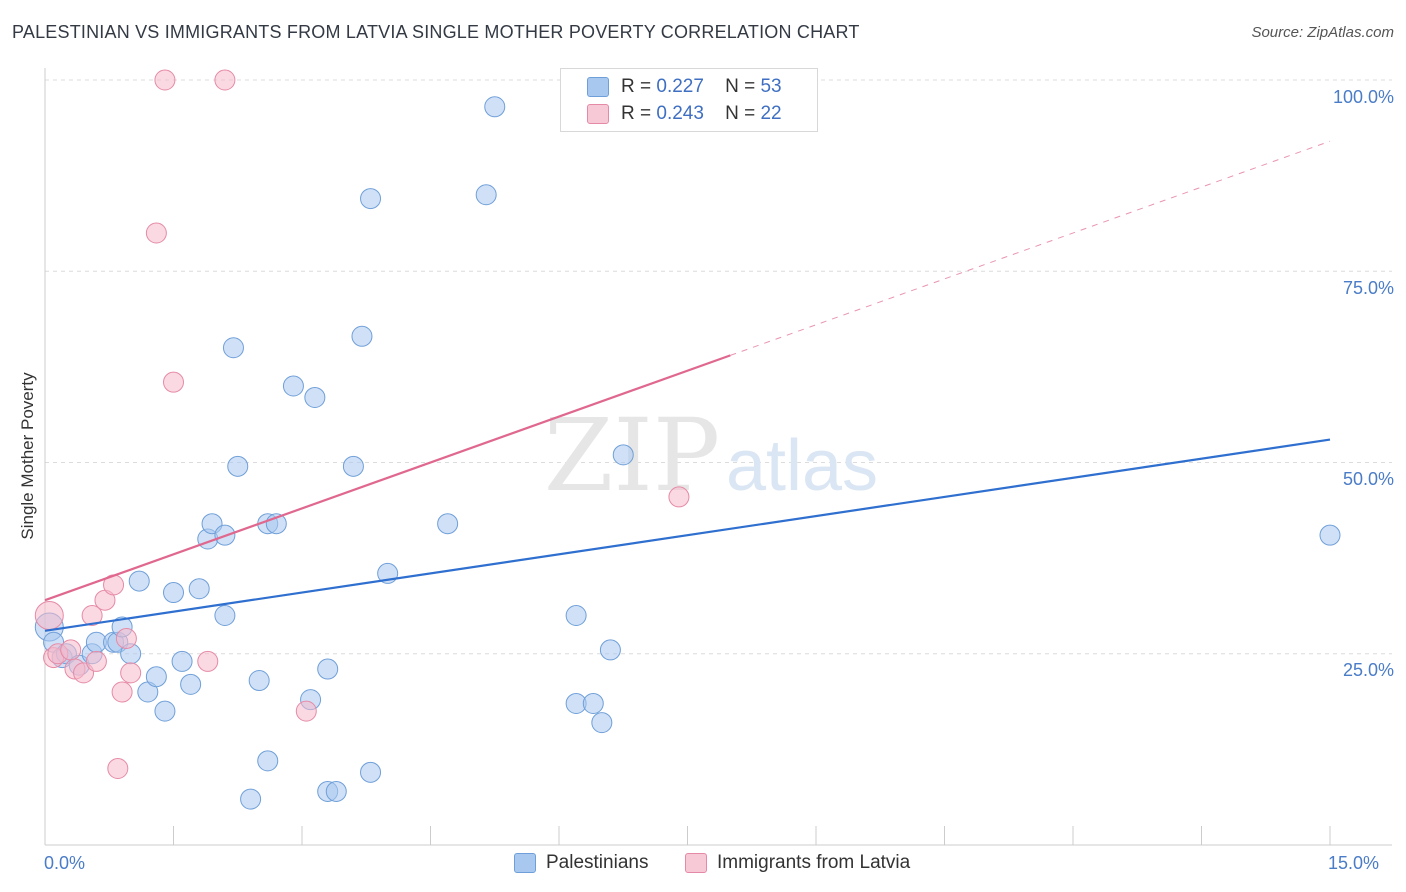 This screenshot has height=892, width=1406. Describe the element at coordinates (680, 86) in the screenshot. I see `r-value: 0.227` at that location.